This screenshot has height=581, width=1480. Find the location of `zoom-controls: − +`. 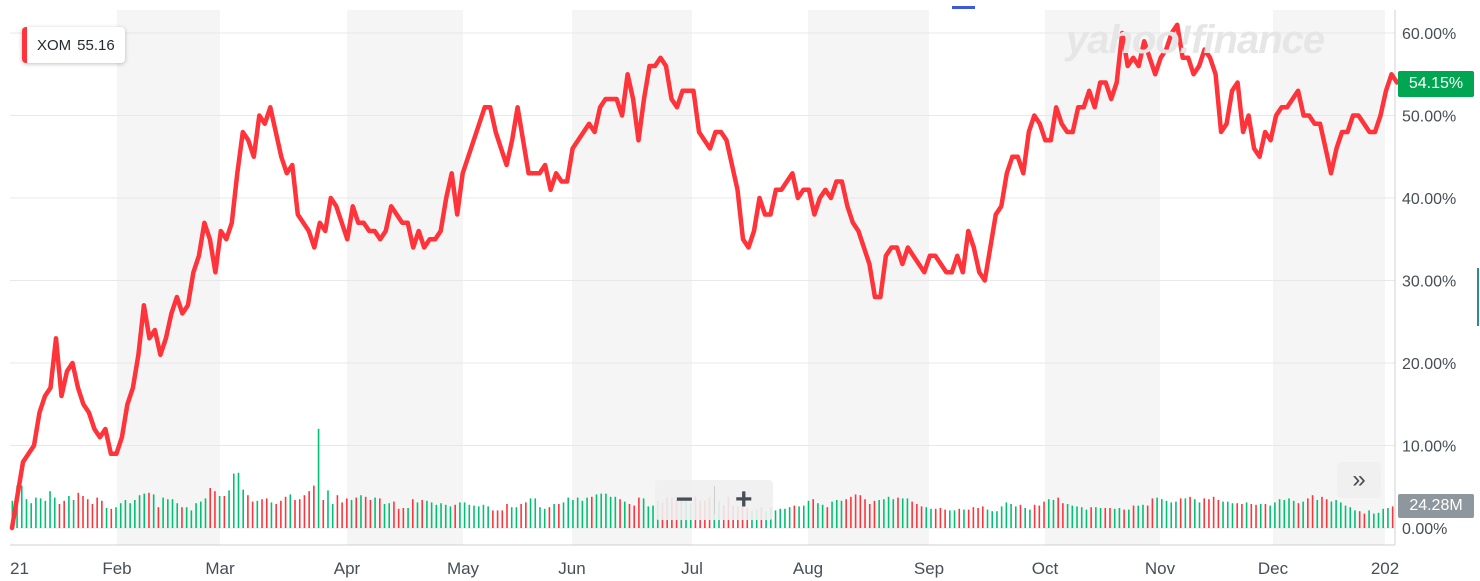

zoom-controls: − + is located at coordinates (714, 500).